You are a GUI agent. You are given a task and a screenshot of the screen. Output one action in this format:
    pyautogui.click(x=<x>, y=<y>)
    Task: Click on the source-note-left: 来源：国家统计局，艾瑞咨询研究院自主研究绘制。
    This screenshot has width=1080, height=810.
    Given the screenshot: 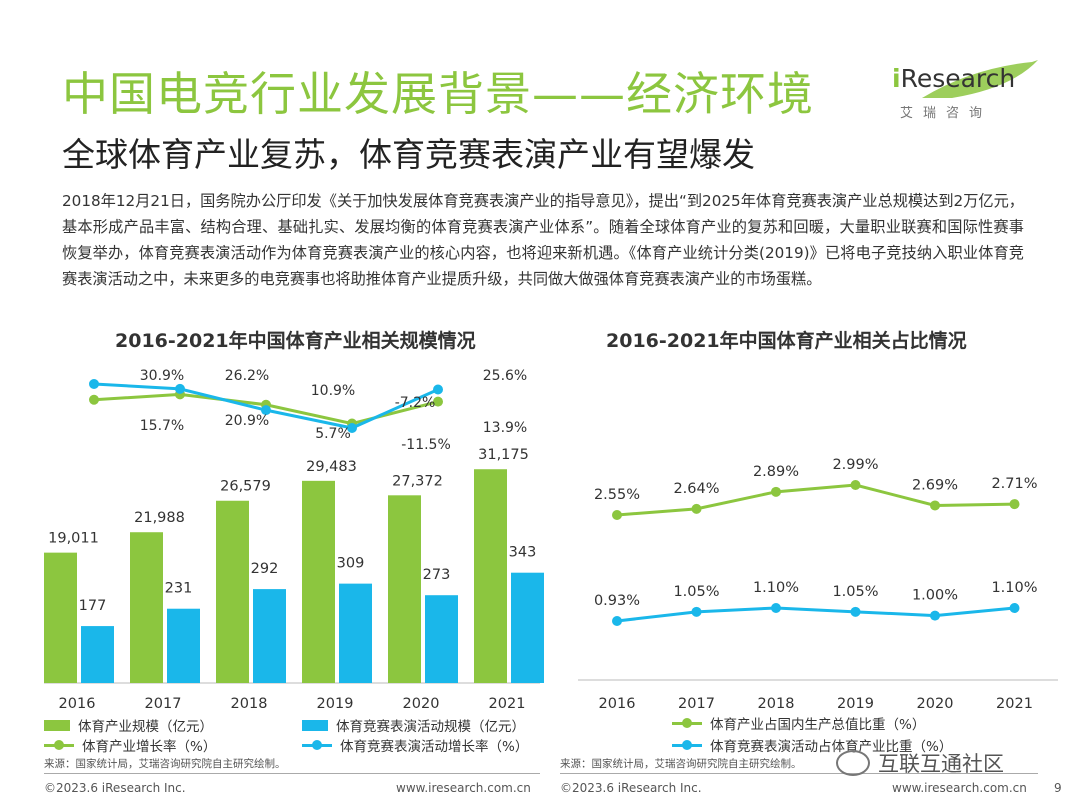 What is the action you would take?
    pyautogui.click(x=165, y=764)
    